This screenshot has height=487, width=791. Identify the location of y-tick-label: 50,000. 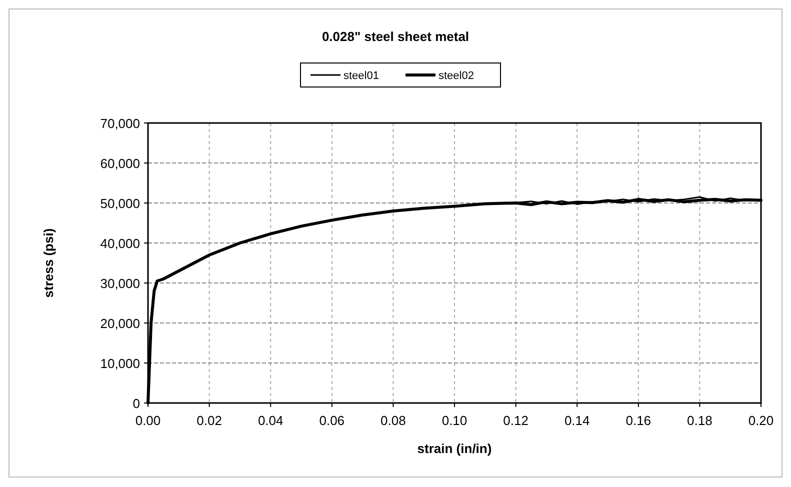
(120, 203).